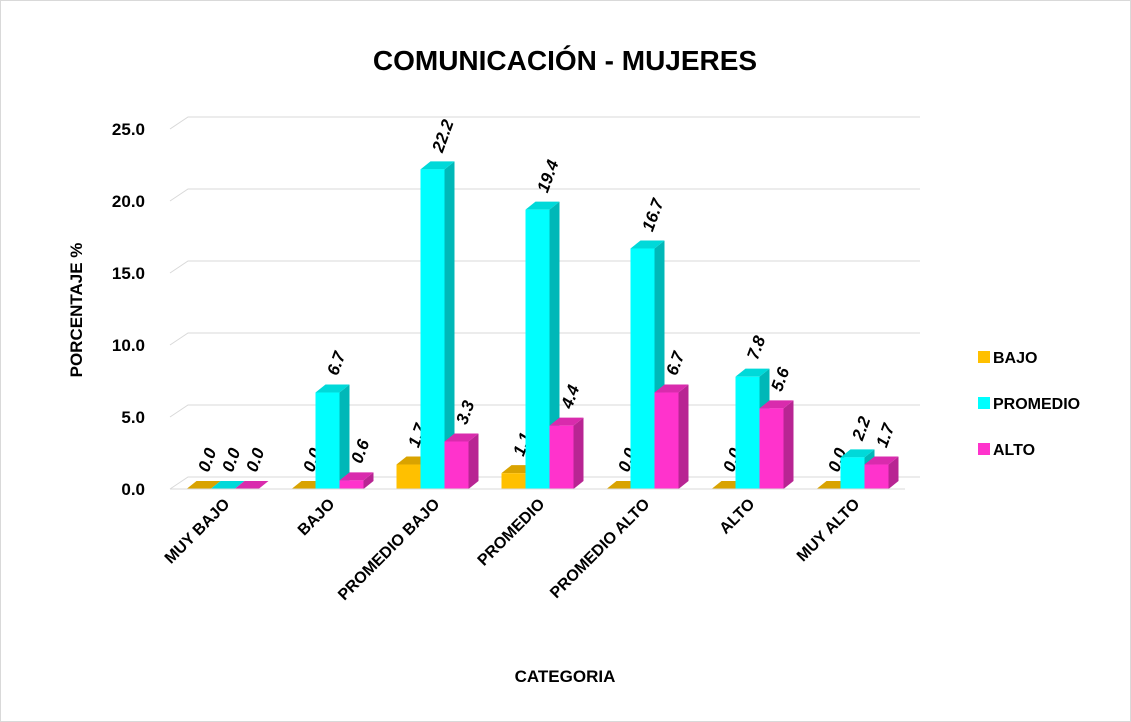 This screenshot has width=1131, height=722. What do you see at coordinates (1036, 404) in the screenshot?
I see `legend-label: PROMEDIO` at bounding box center [1036, 404].